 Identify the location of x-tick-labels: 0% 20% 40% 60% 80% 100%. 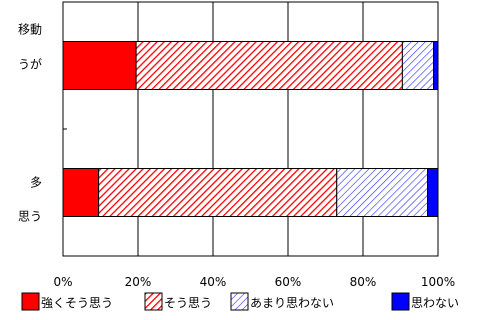
(254, 282).